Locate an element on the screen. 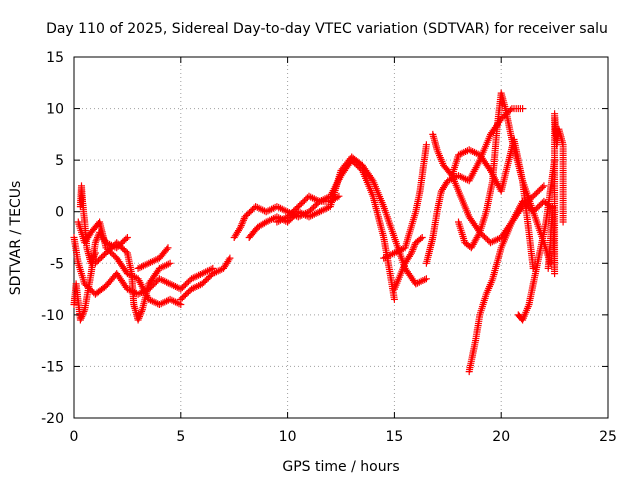 The height and width of the screenshot is (480, 640). y-tick-label: -20 is located at coordinates (52, 419).